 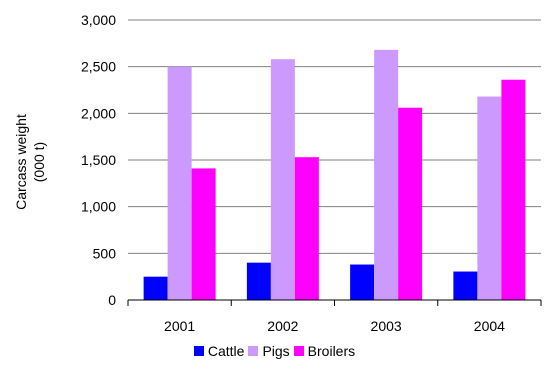 I want to click on x-tick-label: 2002, so click(x=282, y=326).